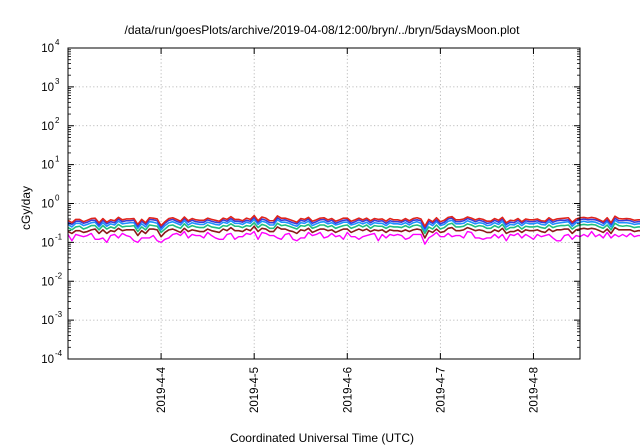 This screenshot has height=448, width=640. Describe the element at coordinates (59, 314) in the screenshot. I see `y-tick-exponent: -3` at that location.